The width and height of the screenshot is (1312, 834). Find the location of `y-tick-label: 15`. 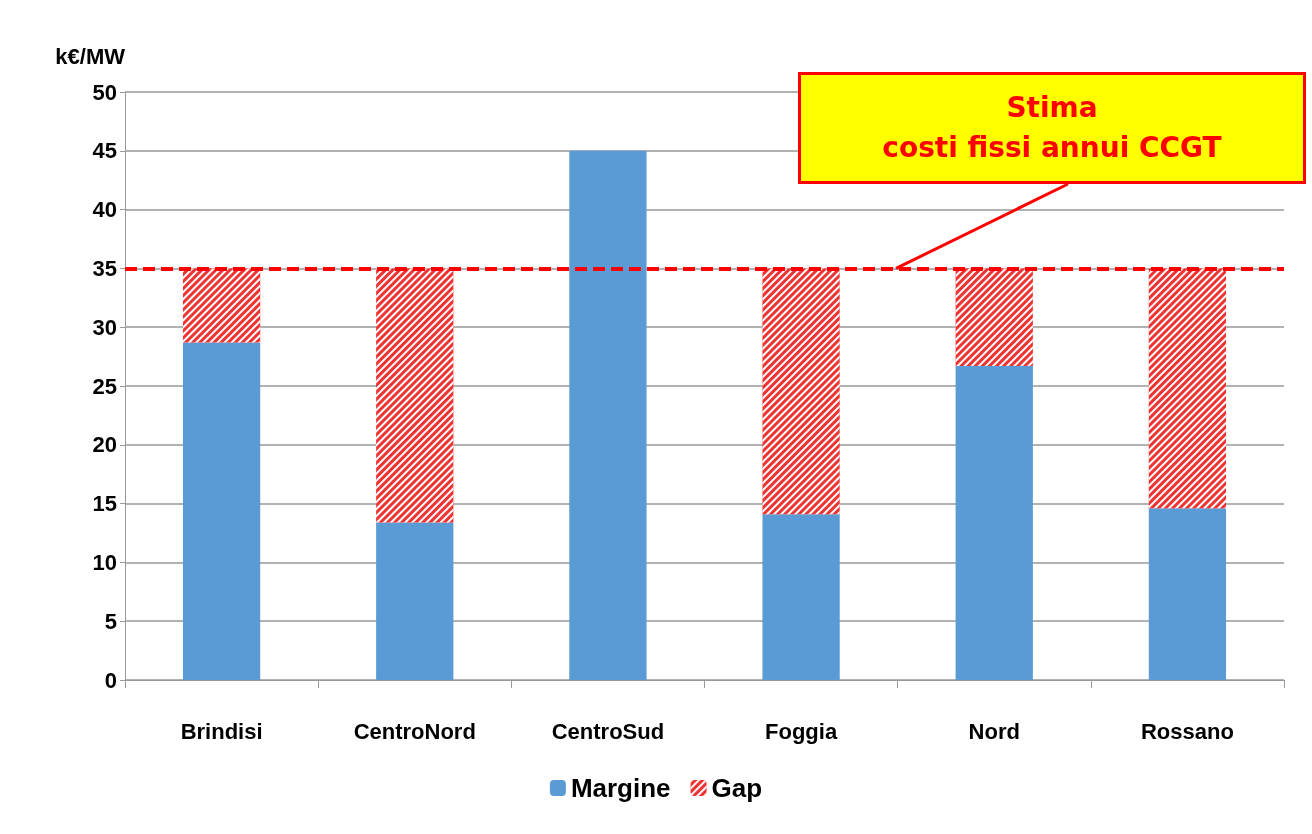

y-tick-label: 15 is located at coordinates (104, 504).